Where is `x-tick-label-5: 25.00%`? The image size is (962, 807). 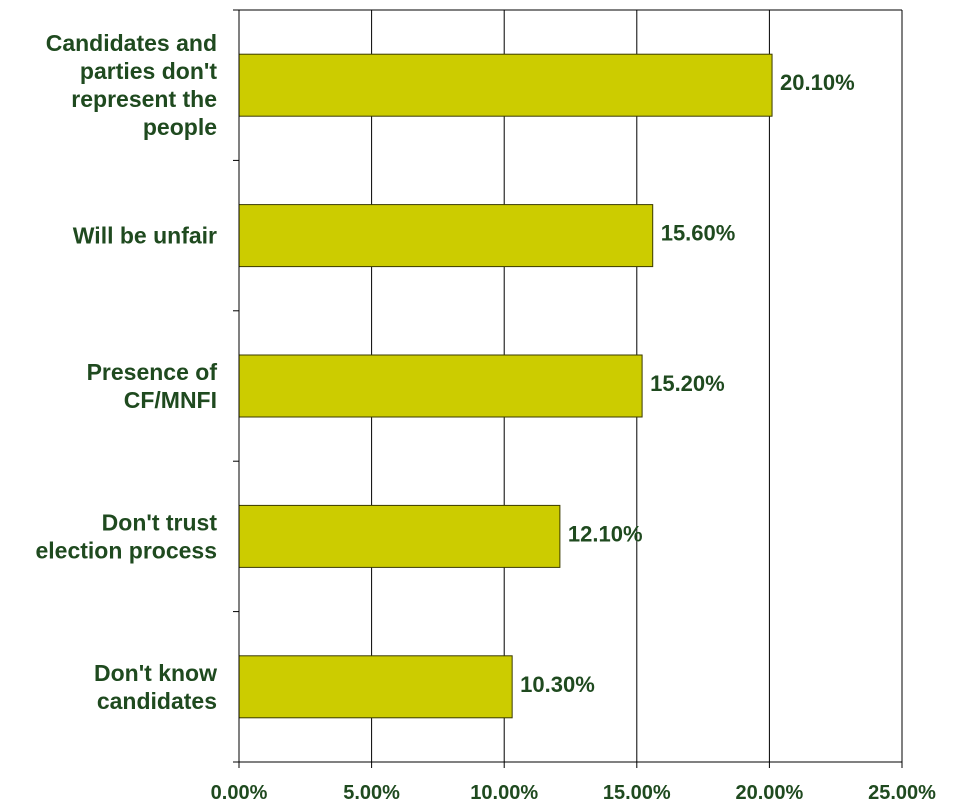
x-tick-label-5: 25.00% is located at coordinates (902, 793).